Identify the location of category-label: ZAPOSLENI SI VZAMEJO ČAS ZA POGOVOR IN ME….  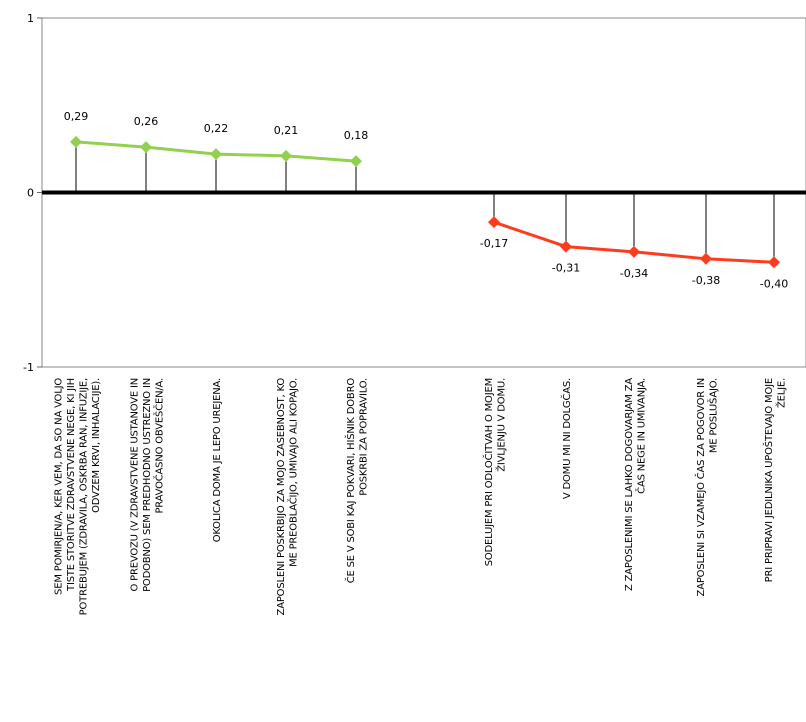
(707, 487).